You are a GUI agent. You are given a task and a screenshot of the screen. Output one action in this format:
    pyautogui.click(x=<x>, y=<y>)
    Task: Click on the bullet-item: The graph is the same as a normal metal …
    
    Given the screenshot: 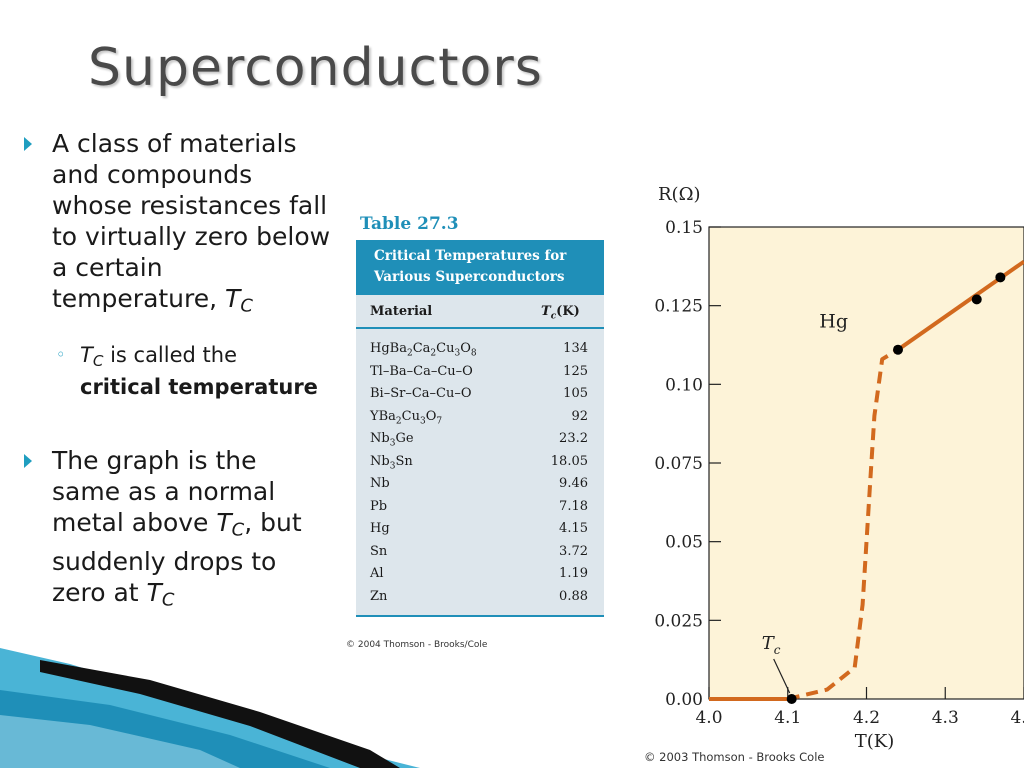 What is the action you would take?
    pyautogui.click(x=177, y=530)
    